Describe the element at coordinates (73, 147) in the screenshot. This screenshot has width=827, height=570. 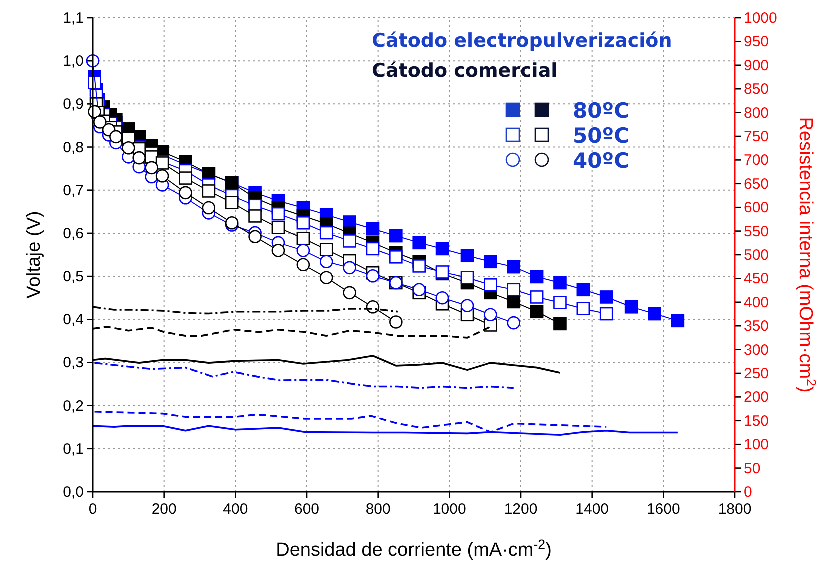
I see `y-tick-label: 0,8` at that location.